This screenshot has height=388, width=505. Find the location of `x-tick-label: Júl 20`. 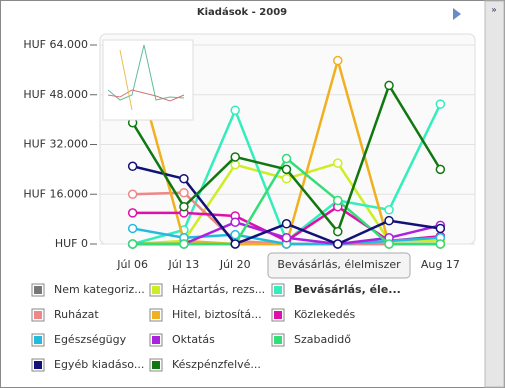

x-tick-label: Júl 20 is located at coordinates (235, 264).